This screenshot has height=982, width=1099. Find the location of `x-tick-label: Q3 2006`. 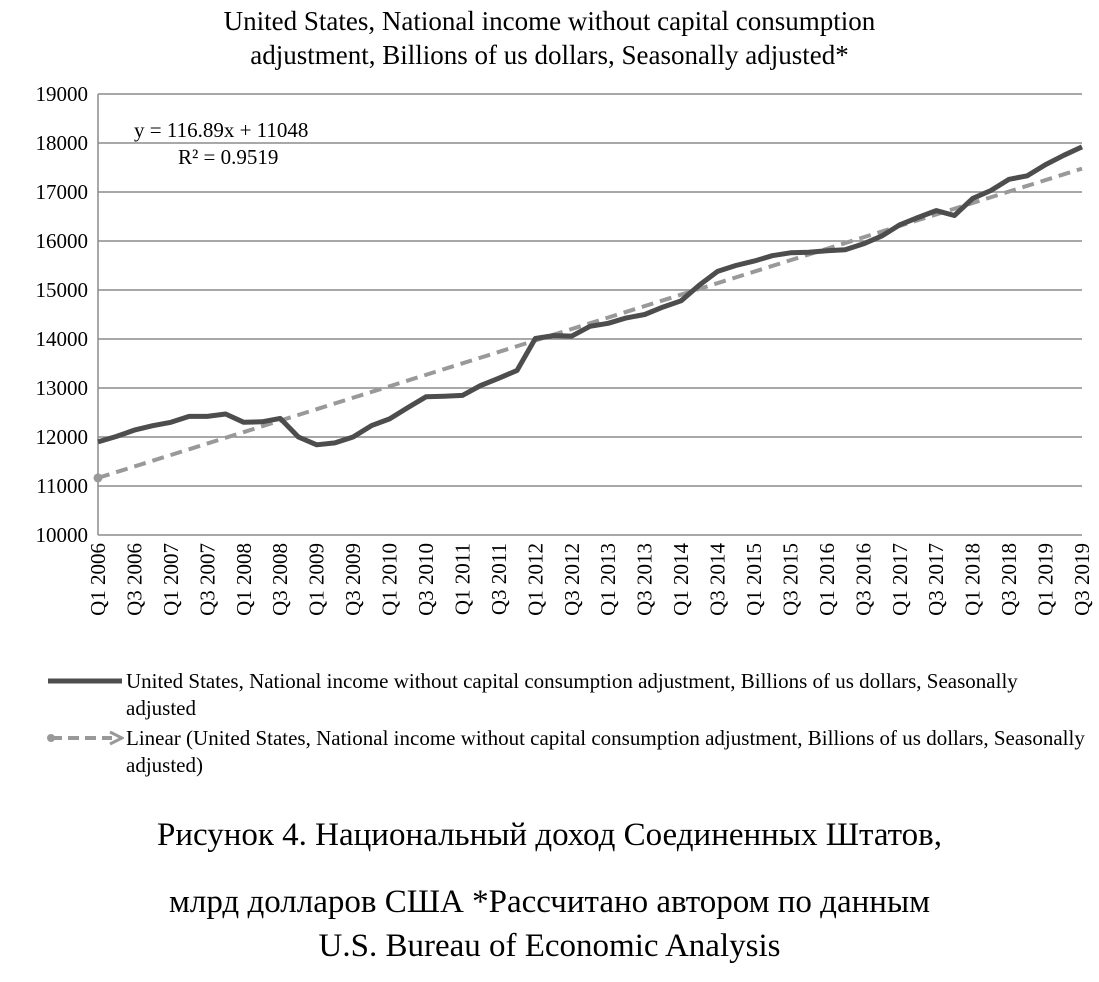

x-tick-label: Q3 2006 is located at coordinates (134, 579).